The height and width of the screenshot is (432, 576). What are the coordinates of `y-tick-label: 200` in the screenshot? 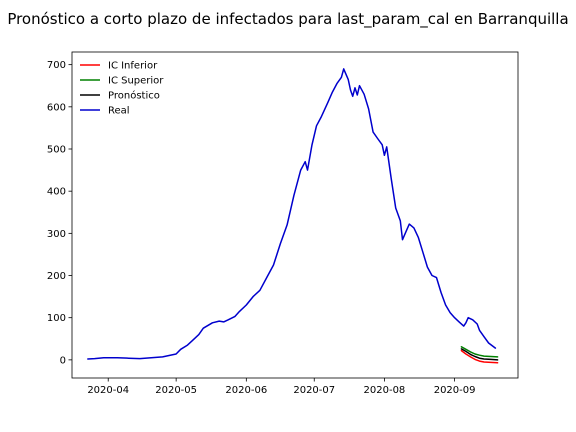 It's located at (56, 276).